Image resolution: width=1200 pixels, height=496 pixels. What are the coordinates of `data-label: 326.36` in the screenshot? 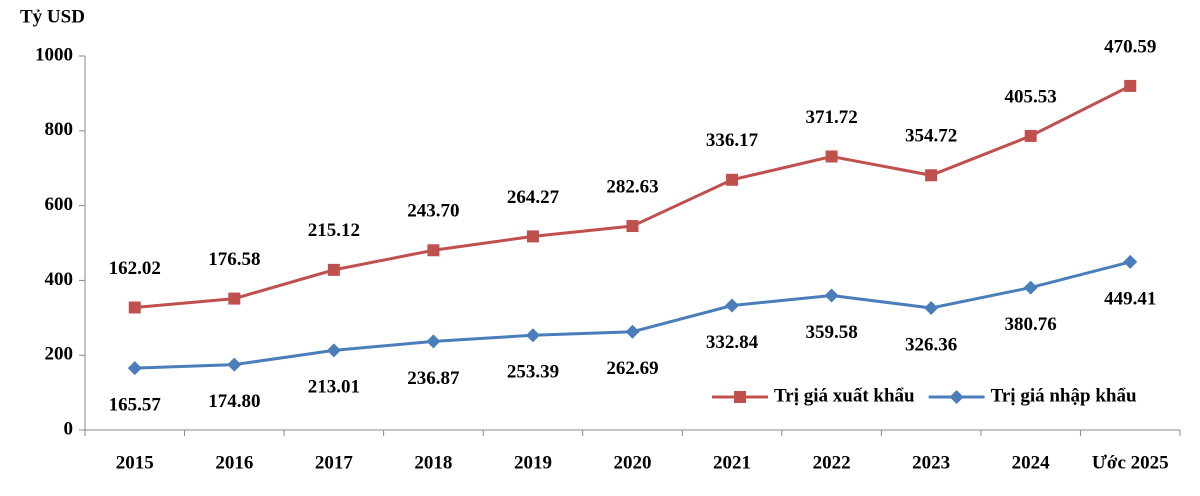 It's located at (931, 344).